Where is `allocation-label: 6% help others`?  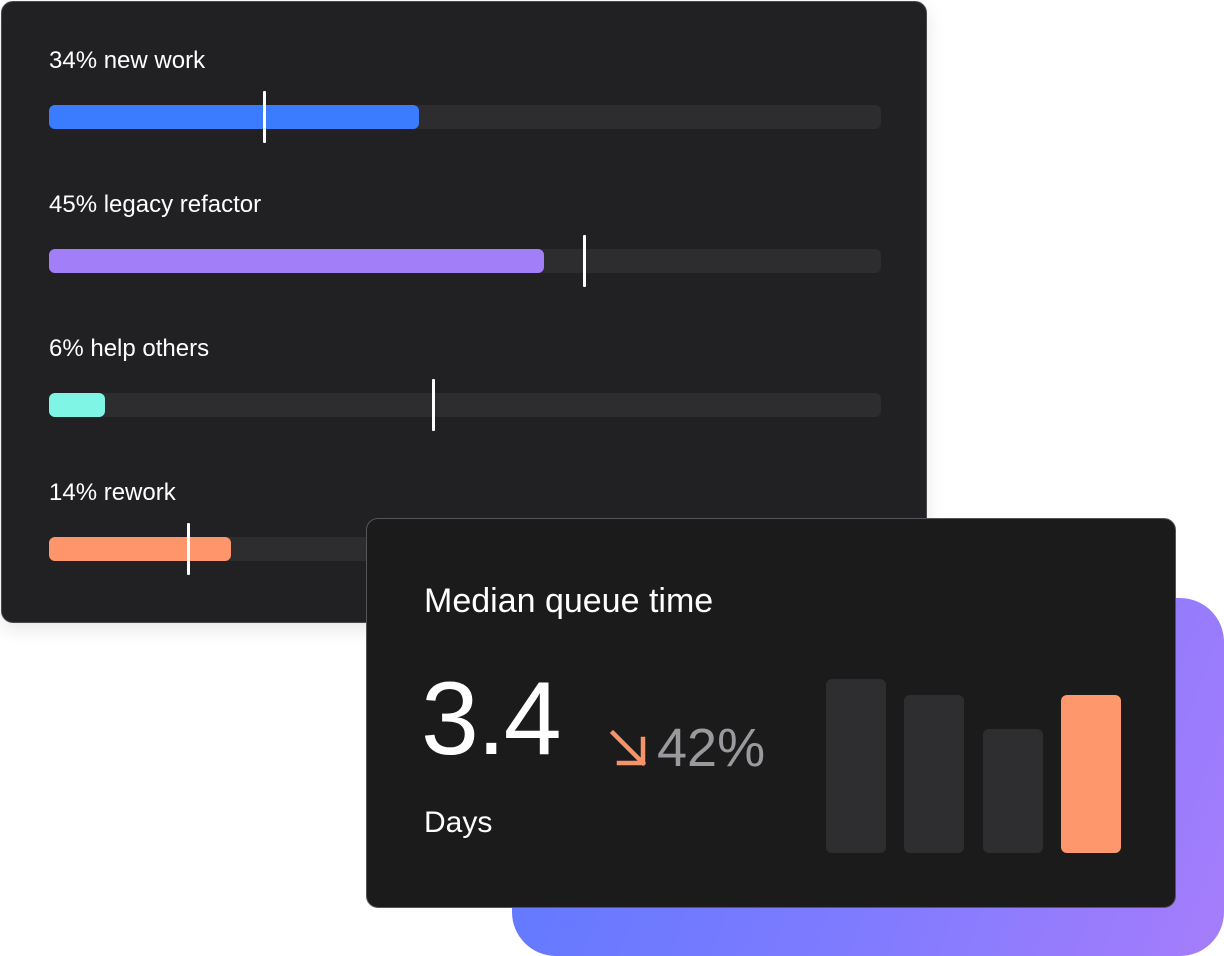
allocation-label: 6% help others is located at coordinates (129, 348).